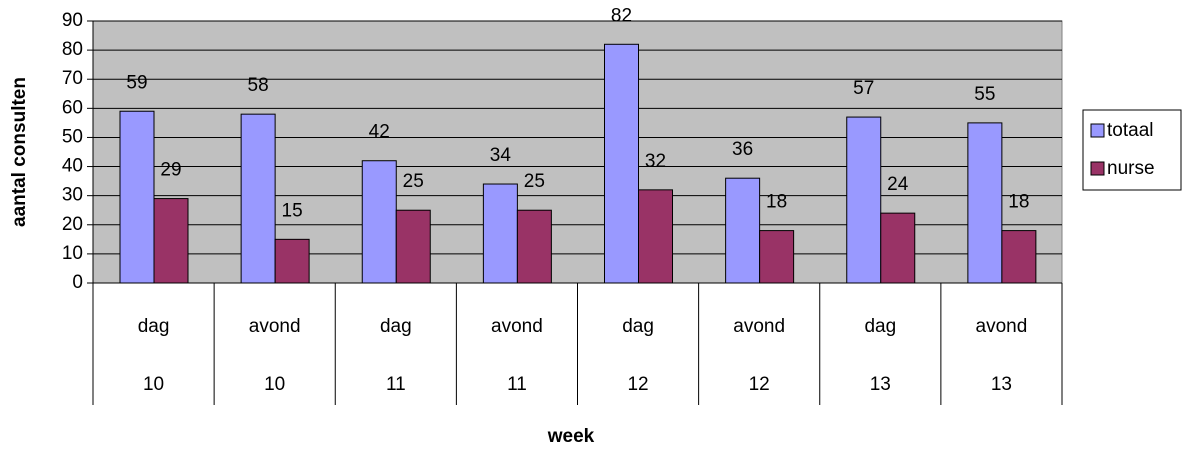  Describe the element at coordinates (72, 166) in the screenshot. I see `y-tick-label: 40` at that location.